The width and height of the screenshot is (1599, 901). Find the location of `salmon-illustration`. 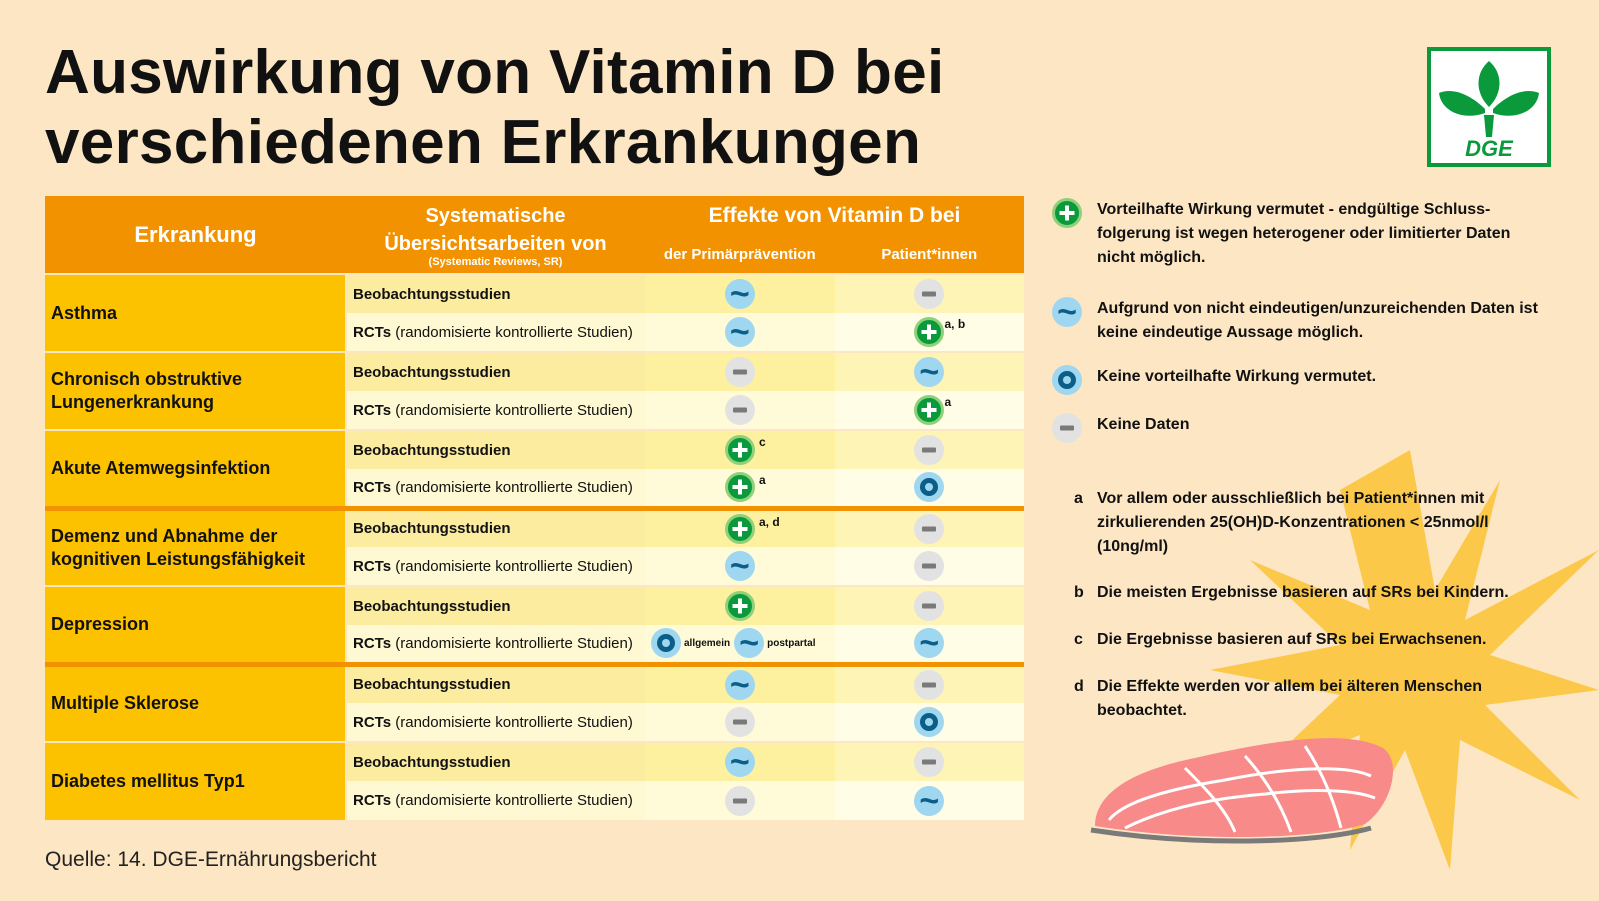

salmon-illustration is located at coordinates (1242, 791).